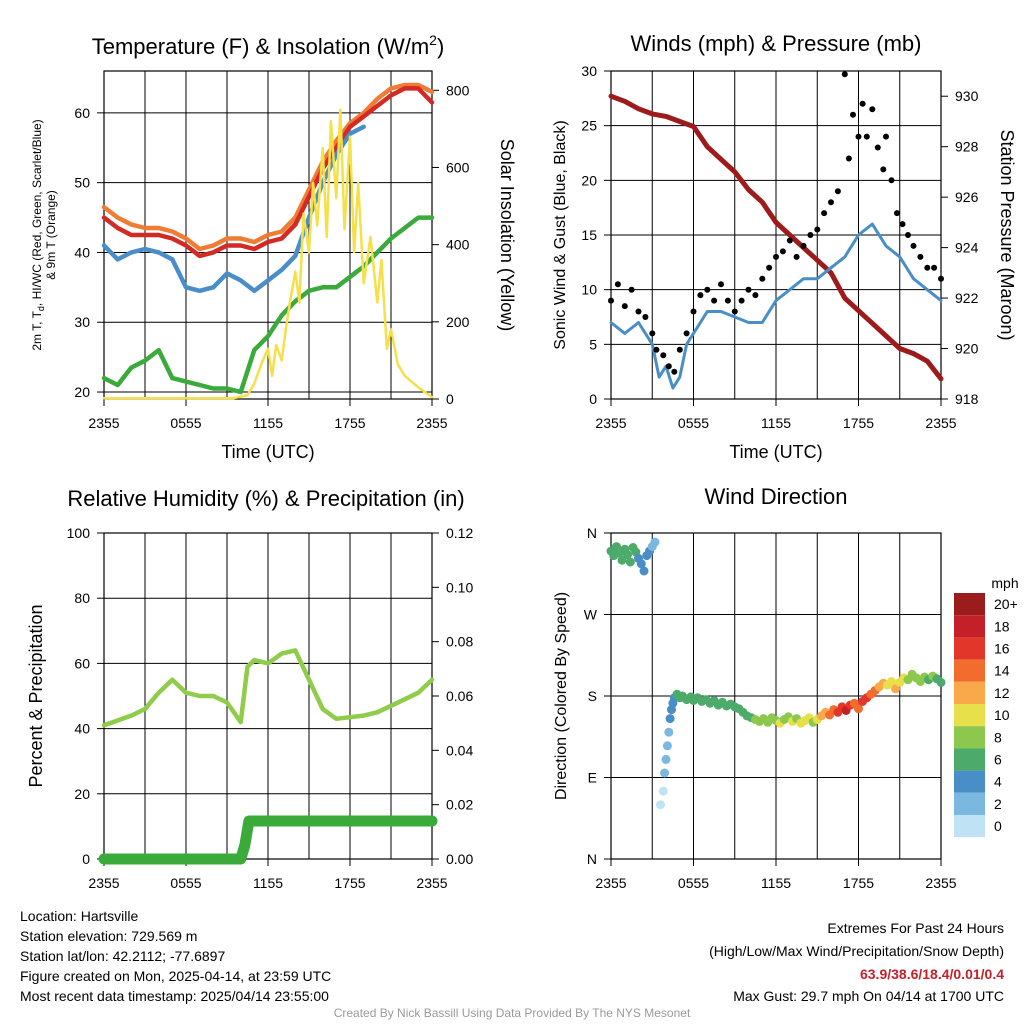 The width and height of the screenshot is (1024, 1024). I want to click on series-line-pressure, so click(776, 237).